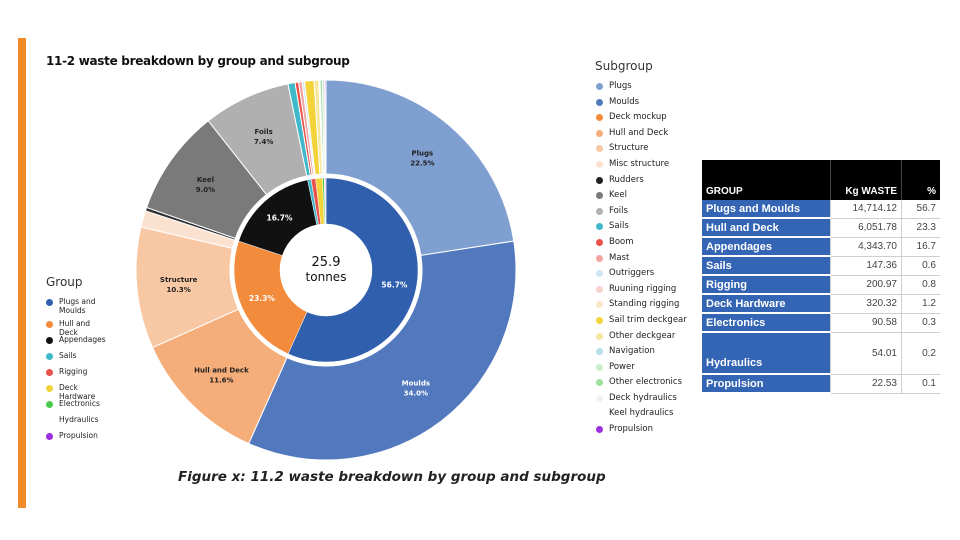 Image resolution: width=960 pixels, height=540 pixels. What do you see at coordinates (416, 384) in the screenshot?
I see `outer-label-moulds: Moulds` at bounding box center [416, 384].